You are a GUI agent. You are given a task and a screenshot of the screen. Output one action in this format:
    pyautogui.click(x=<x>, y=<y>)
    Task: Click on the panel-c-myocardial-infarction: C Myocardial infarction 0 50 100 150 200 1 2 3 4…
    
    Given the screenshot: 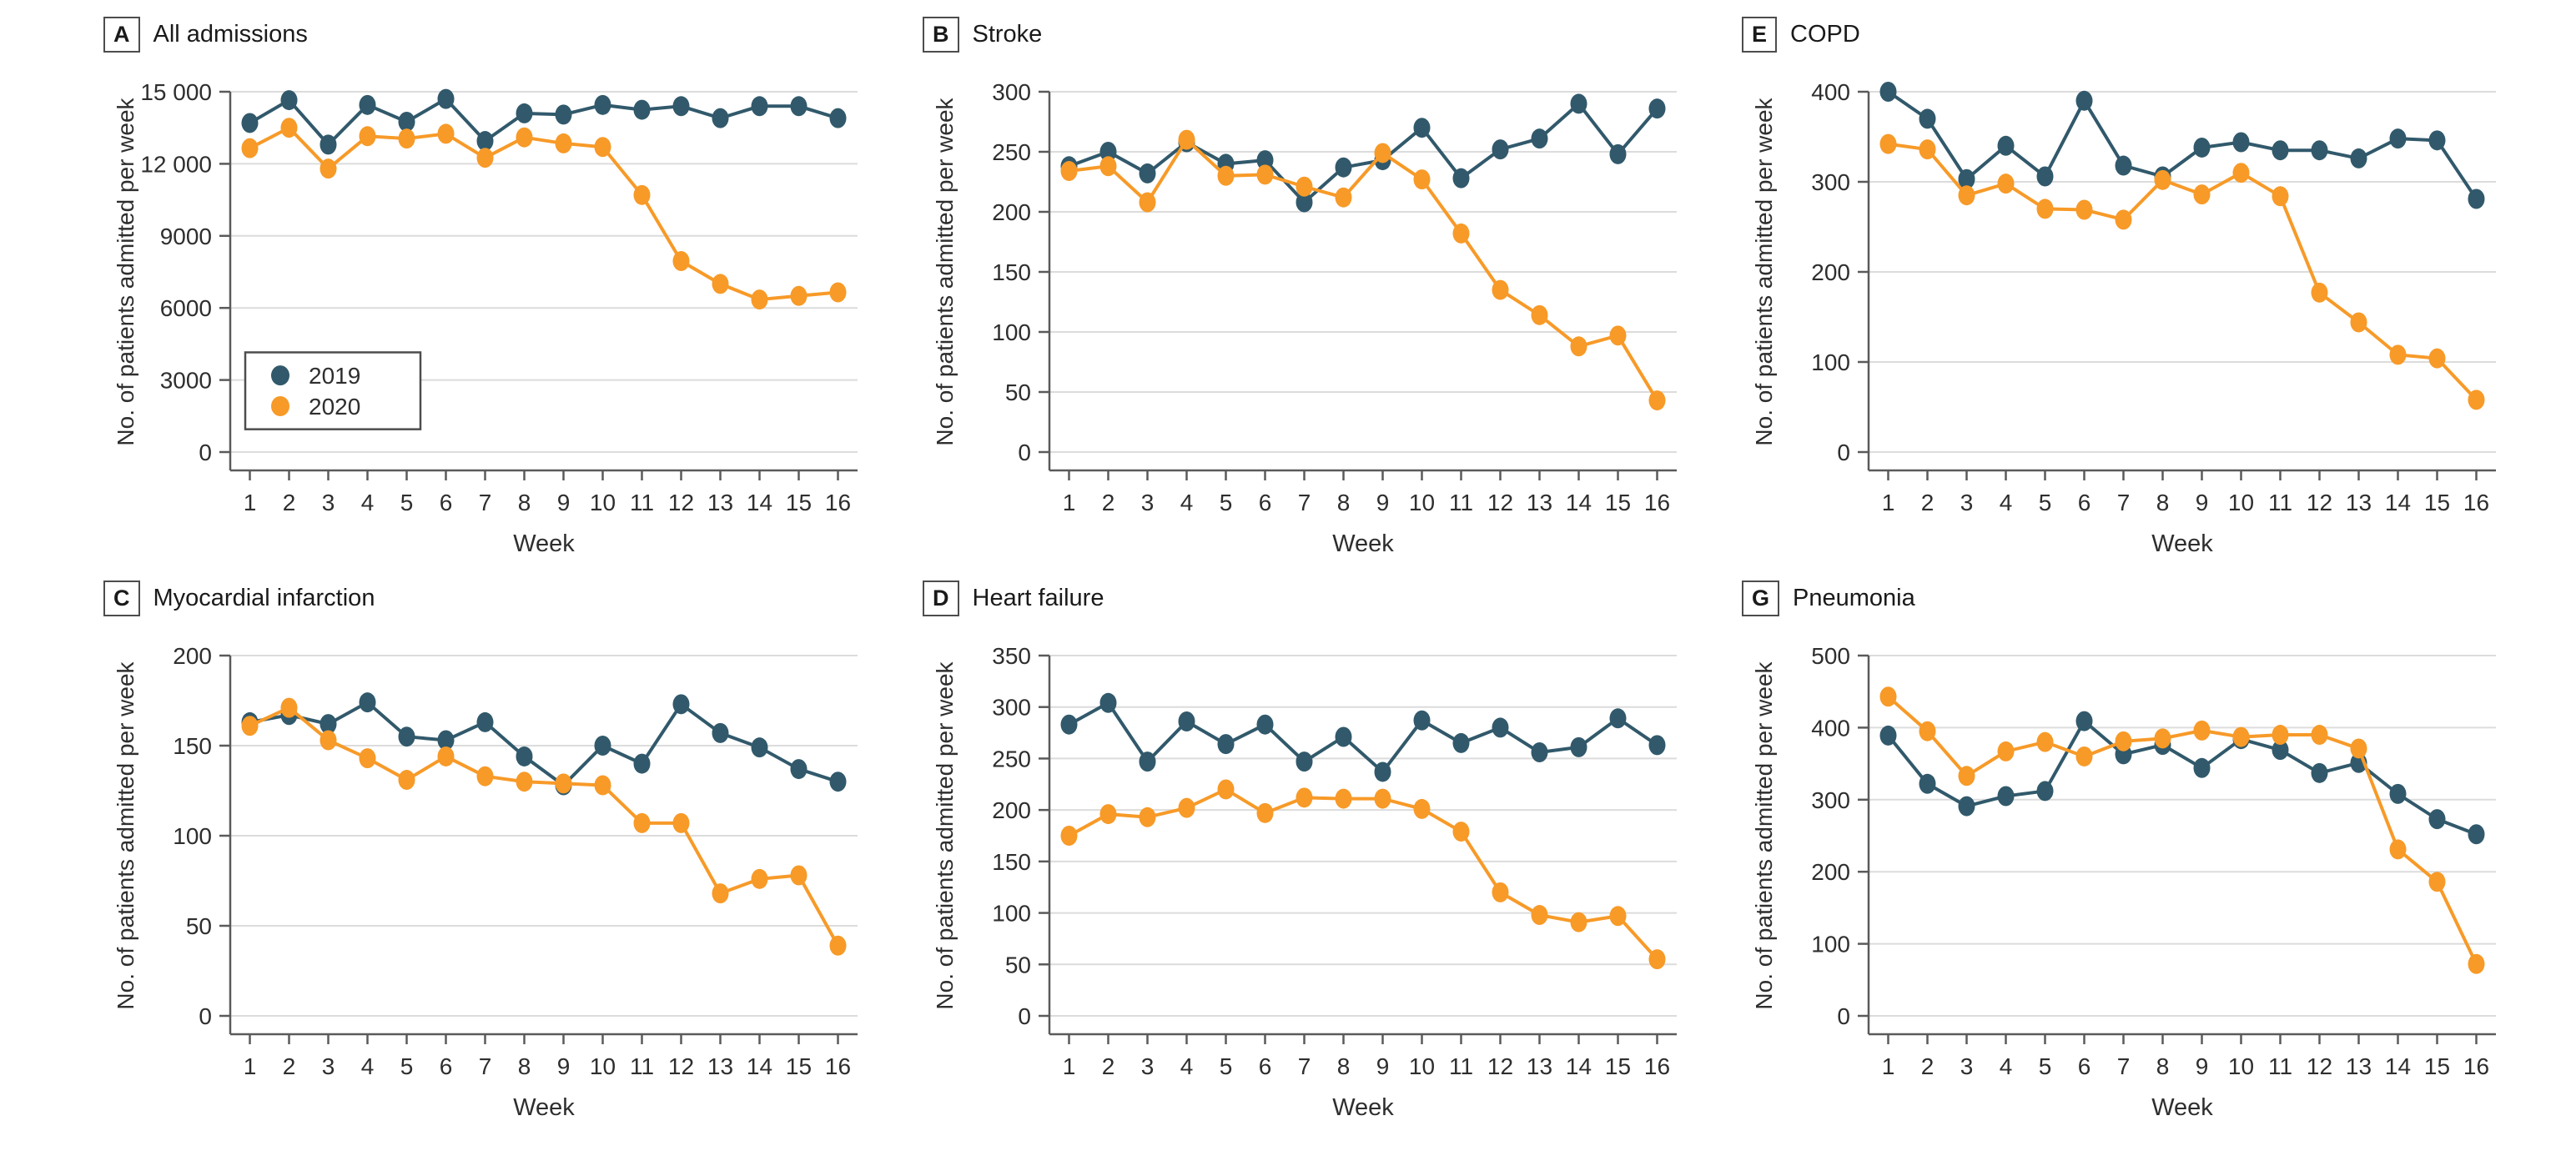 What is the action you would take?
    pyautogui.click(x=489, y=850)
    